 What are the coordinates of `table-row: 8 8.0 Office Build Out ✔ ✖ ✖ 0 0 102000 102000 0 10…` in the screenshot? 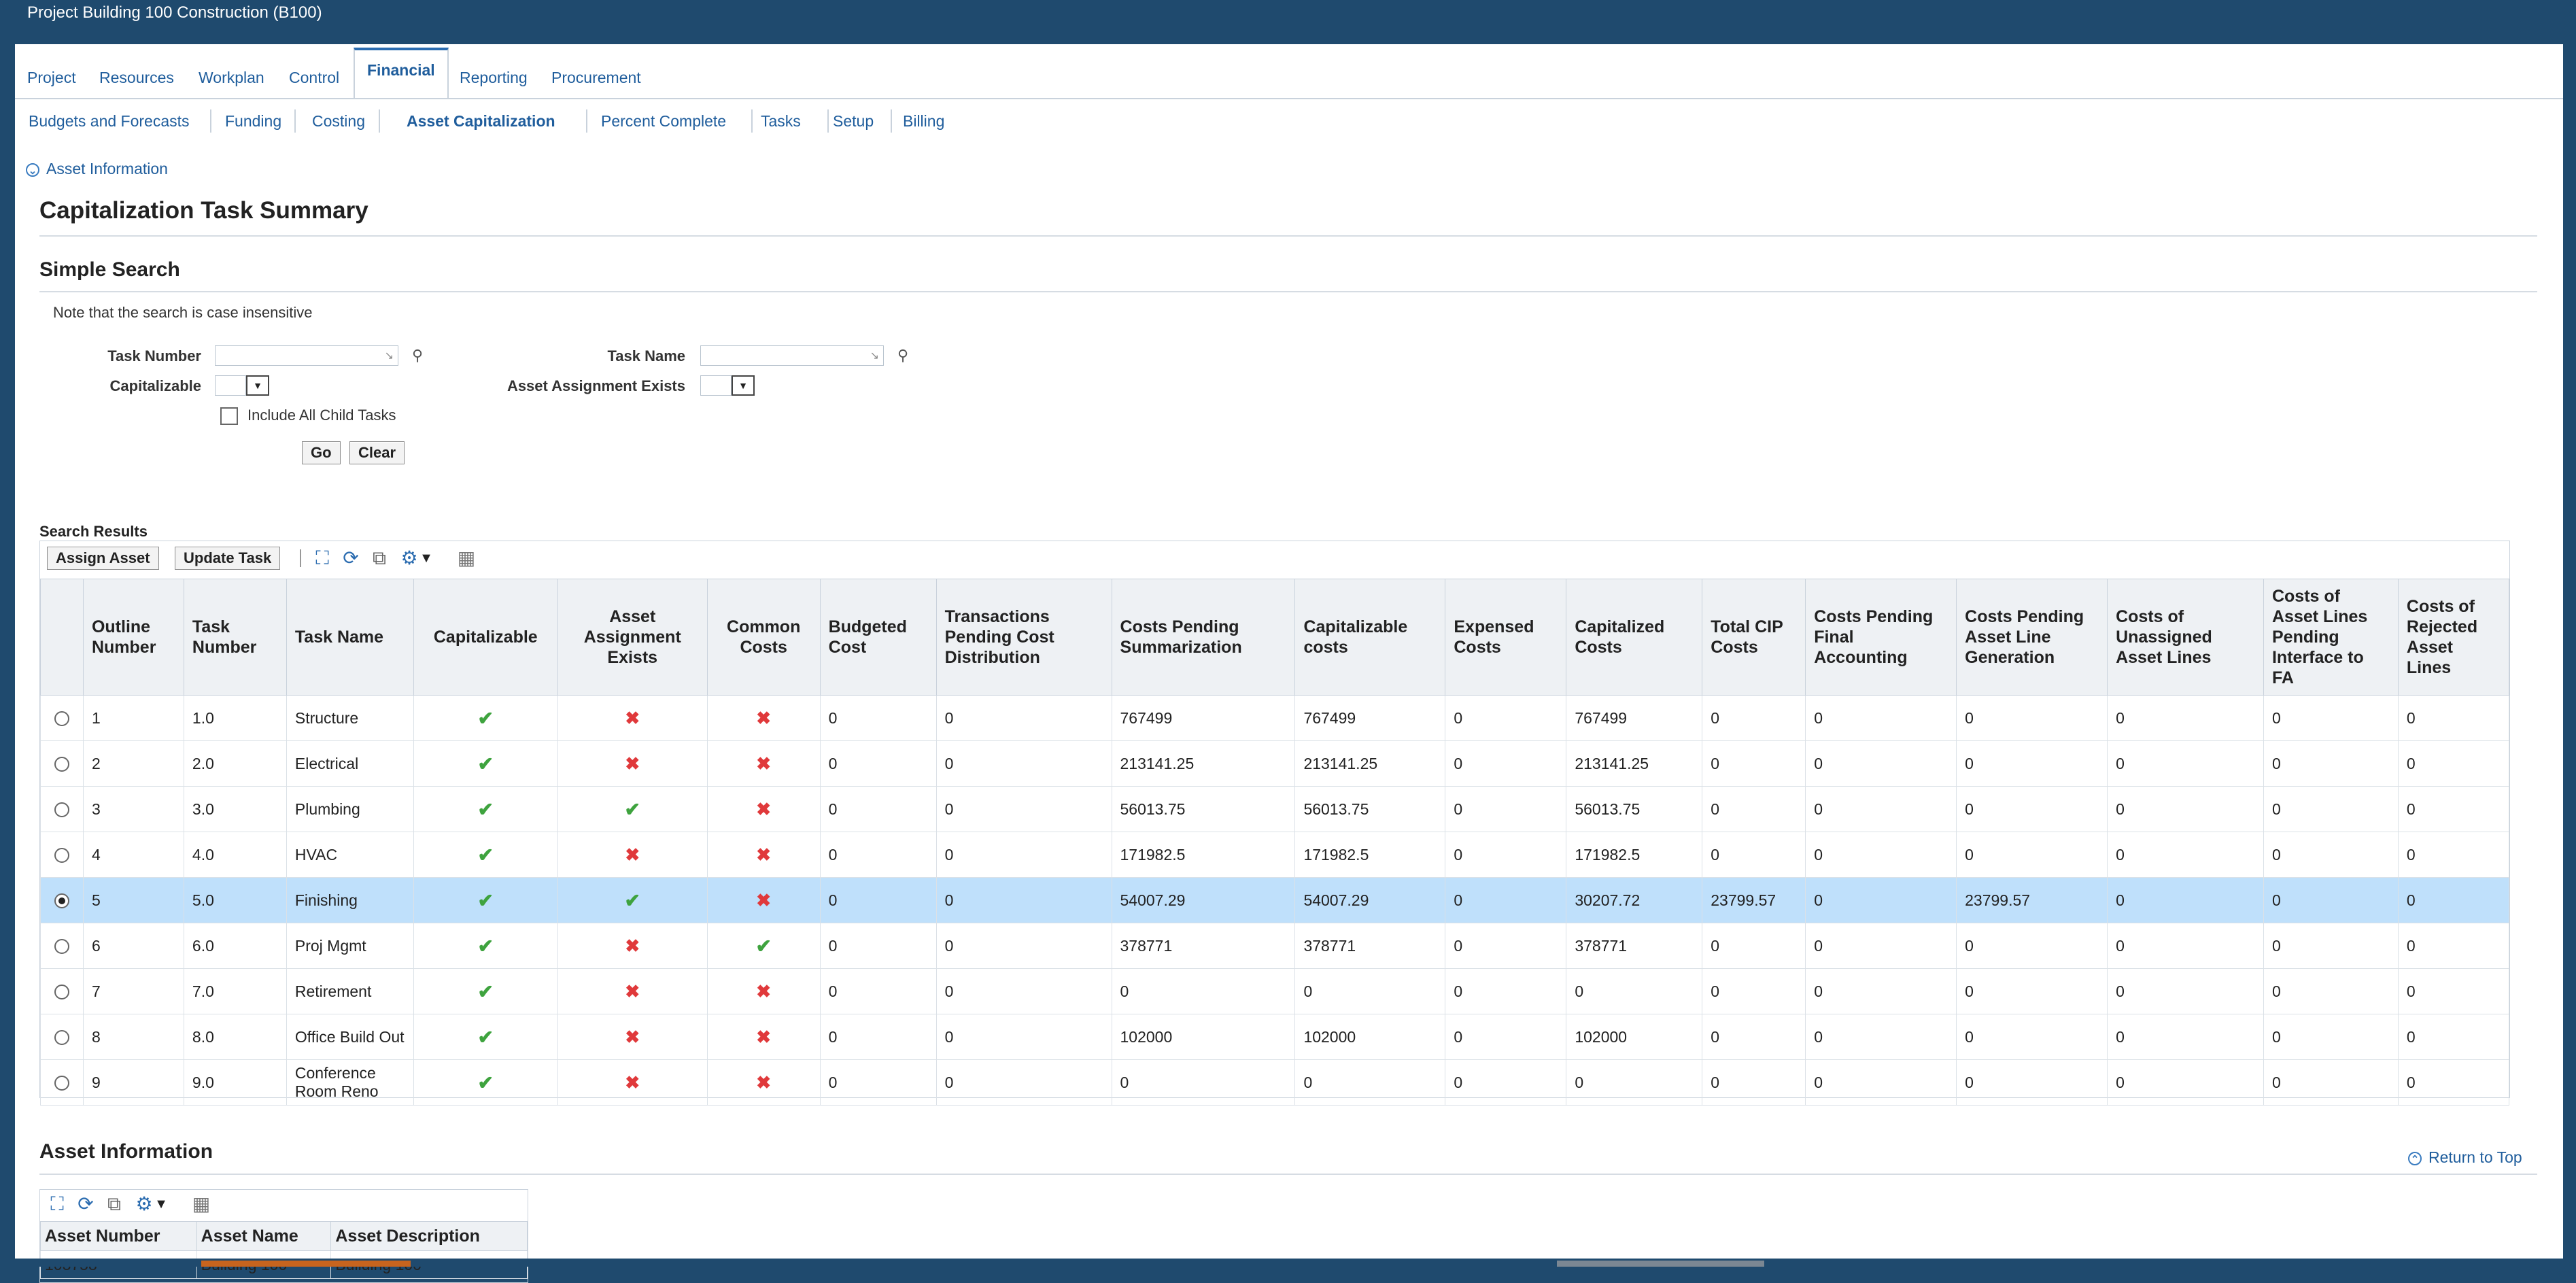 It's located at (1275, 1037).